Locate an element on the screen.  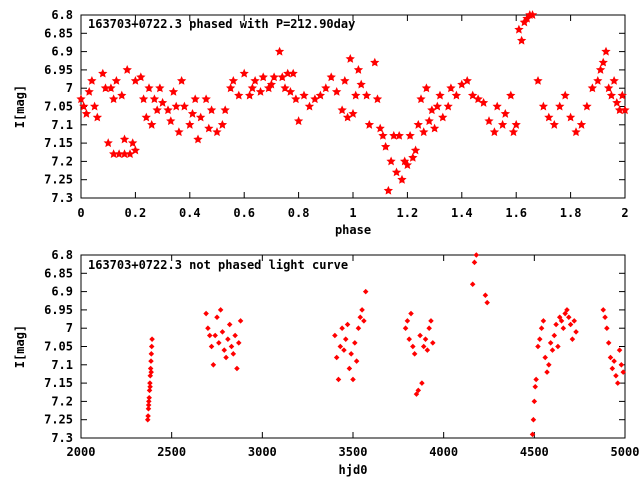
x-tick-label: 0.4 is located at coordinates (190, 213).